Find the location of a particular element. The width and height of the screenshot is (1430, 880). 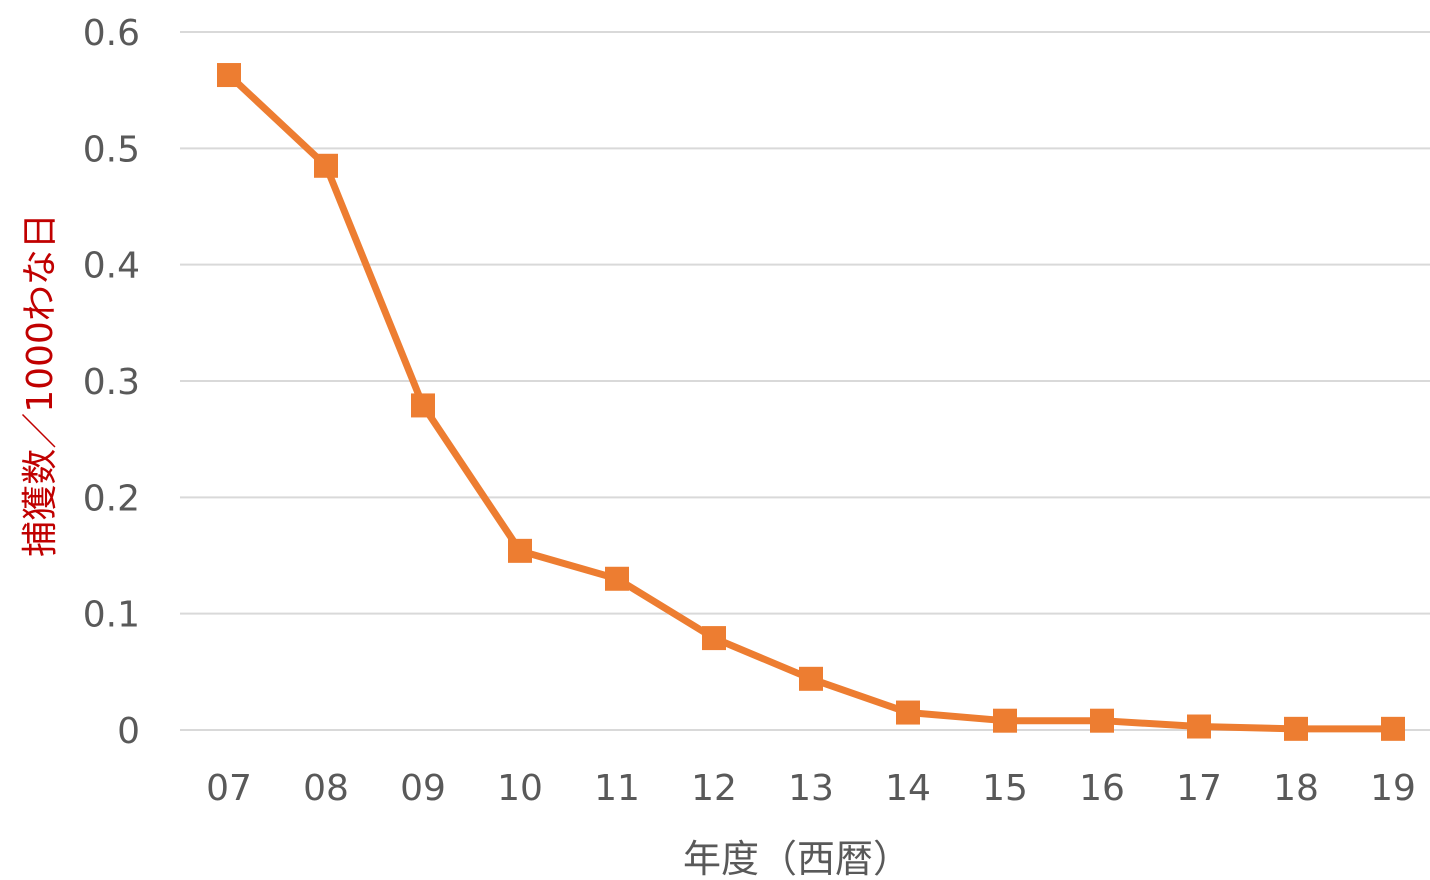

x-tick-label: 12 is located at coordinates (714, 788).